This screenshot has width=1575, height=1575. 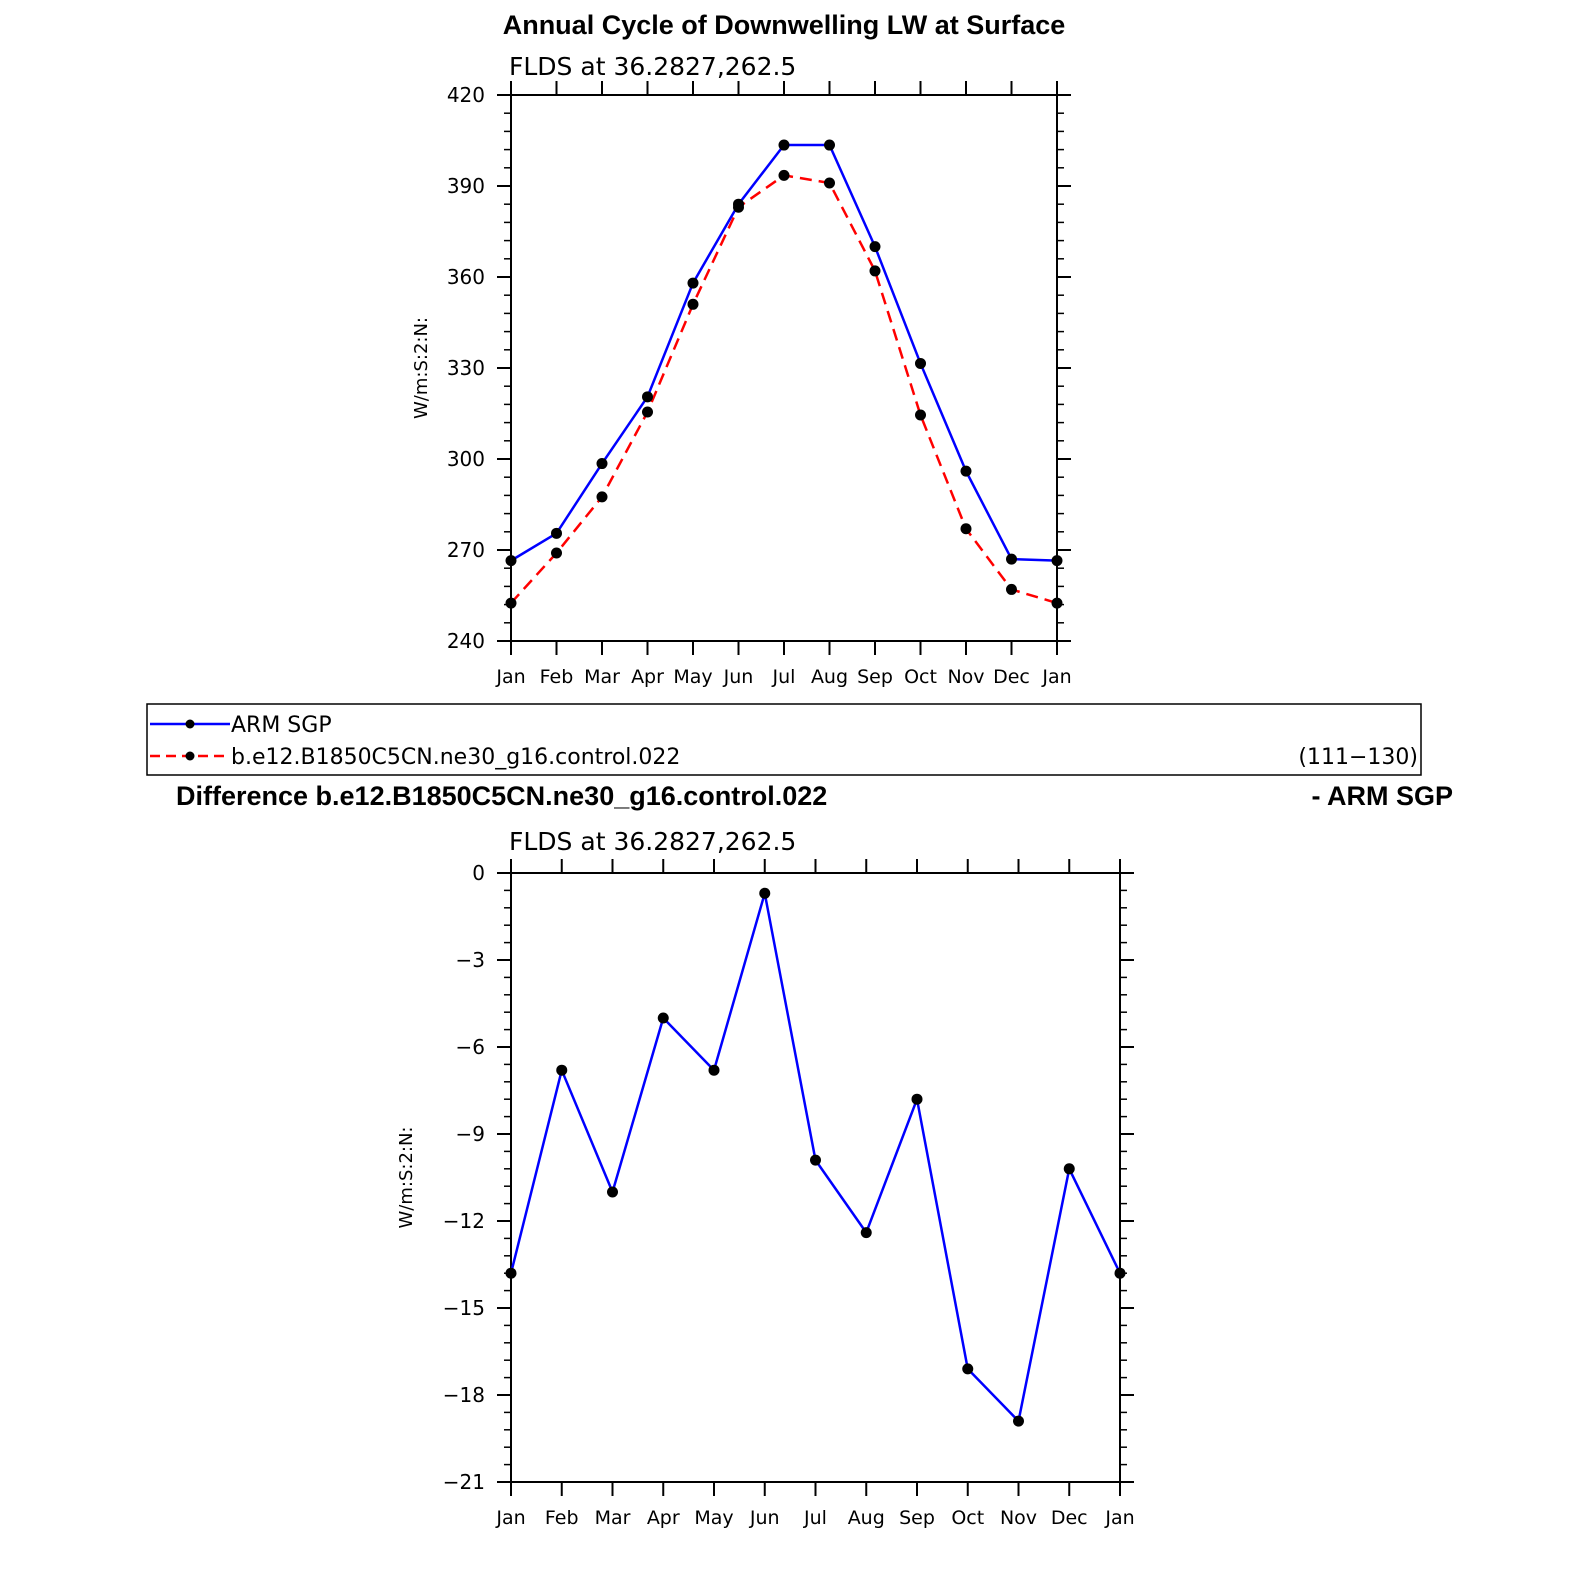 I want to click on legend-marker-arm, so click(x=190, y=724).